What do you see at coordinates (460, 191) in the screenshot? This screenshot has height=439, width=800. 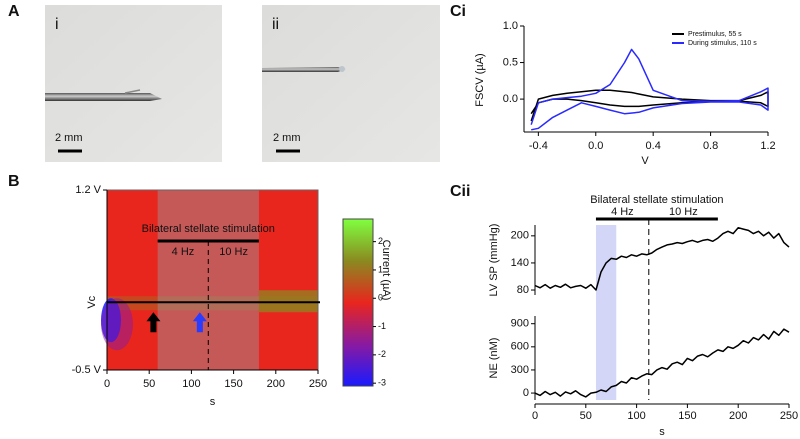 I see `panel-label: Cii` at bounding box center [460, 191].